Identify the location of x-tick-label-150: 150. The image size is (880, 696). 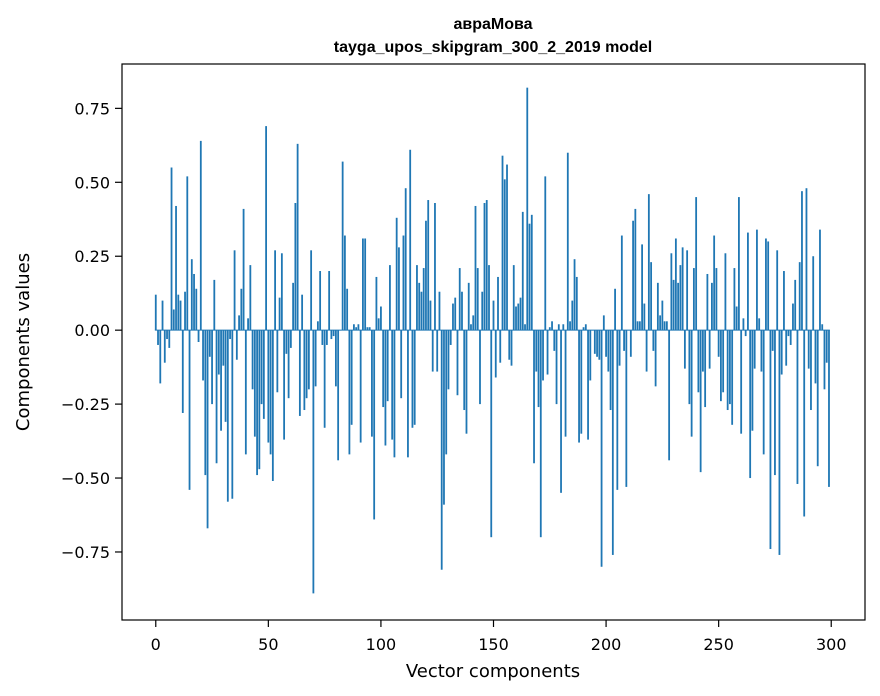
(493, 644).